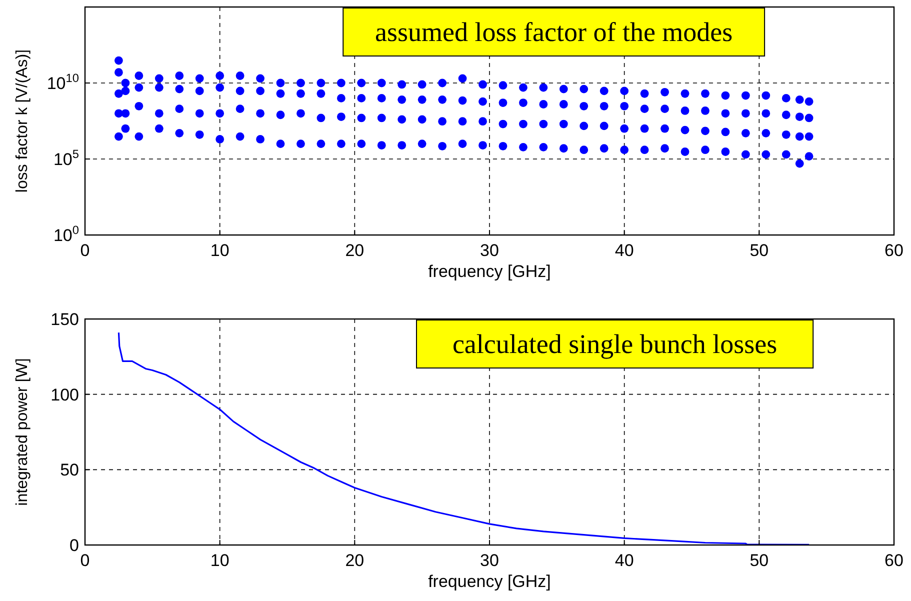 The image size is (911, 601). What do you see at coordinates (74, 545) in the screenshot?
I see `y-tick-label: 0` at bounding box center [74, 545].